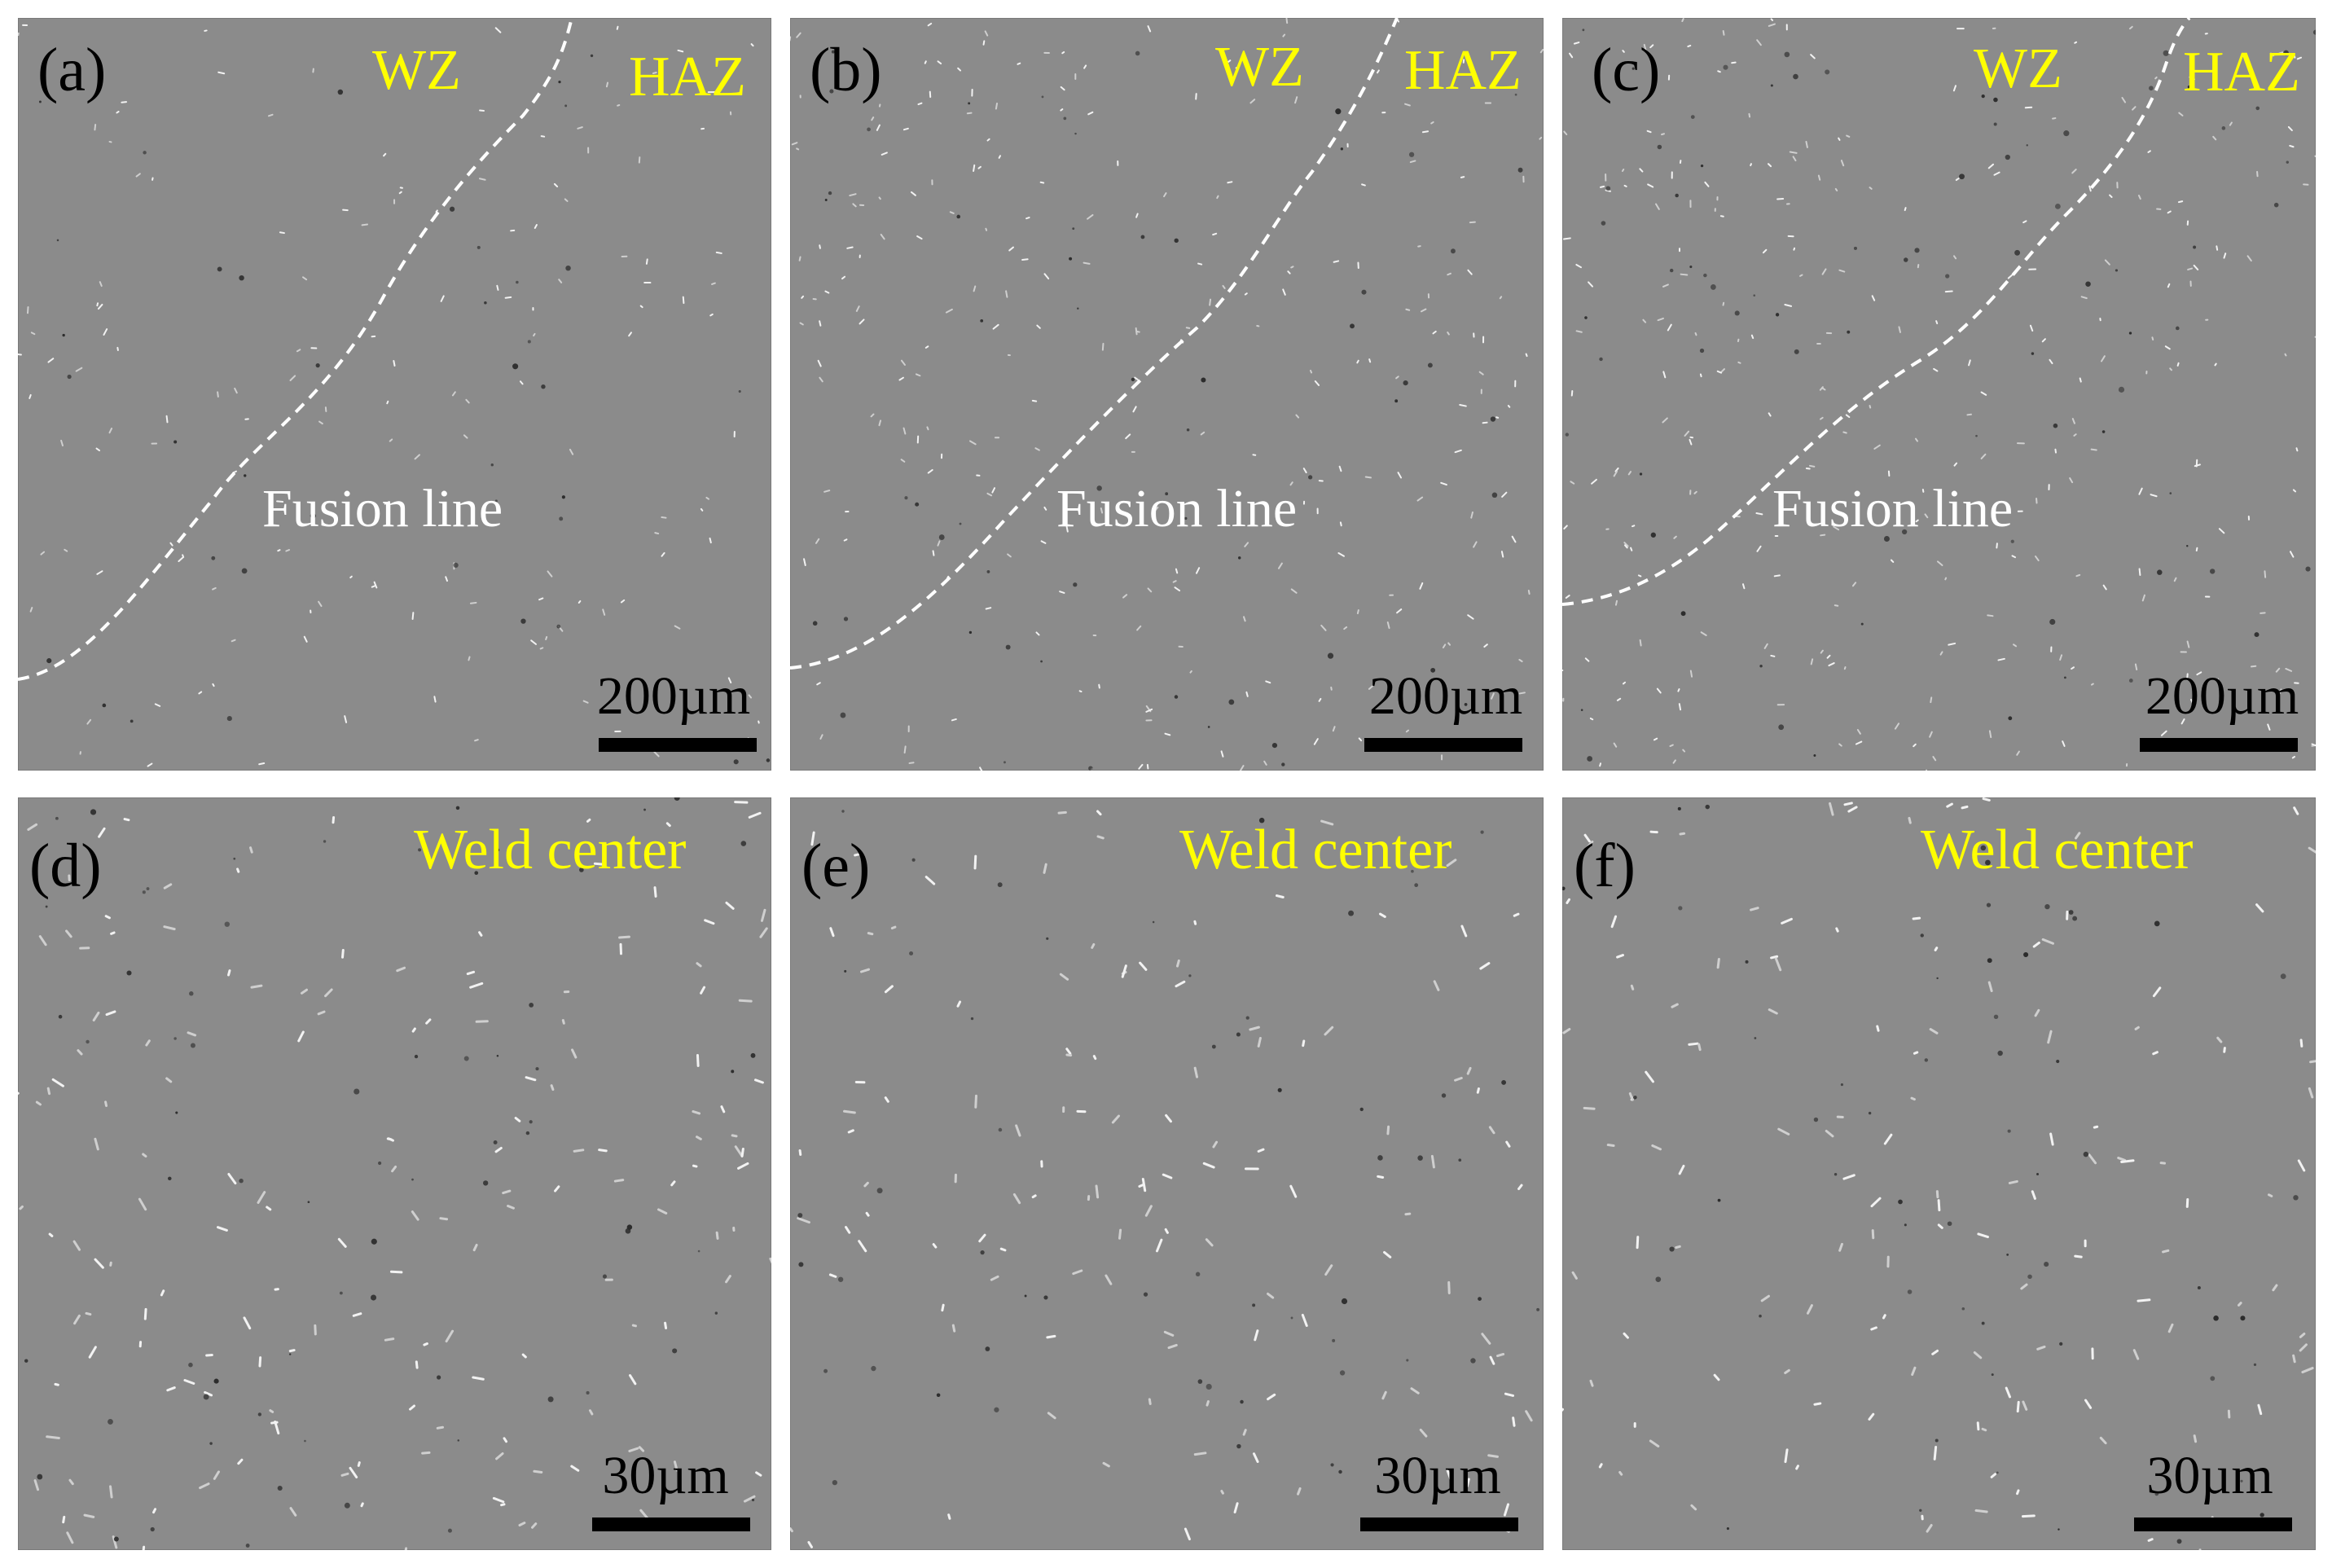 Image resolution: width=2332 pixels, height=1568 pixels. I want to click on panel-tag: (f), so click(1605, 866).